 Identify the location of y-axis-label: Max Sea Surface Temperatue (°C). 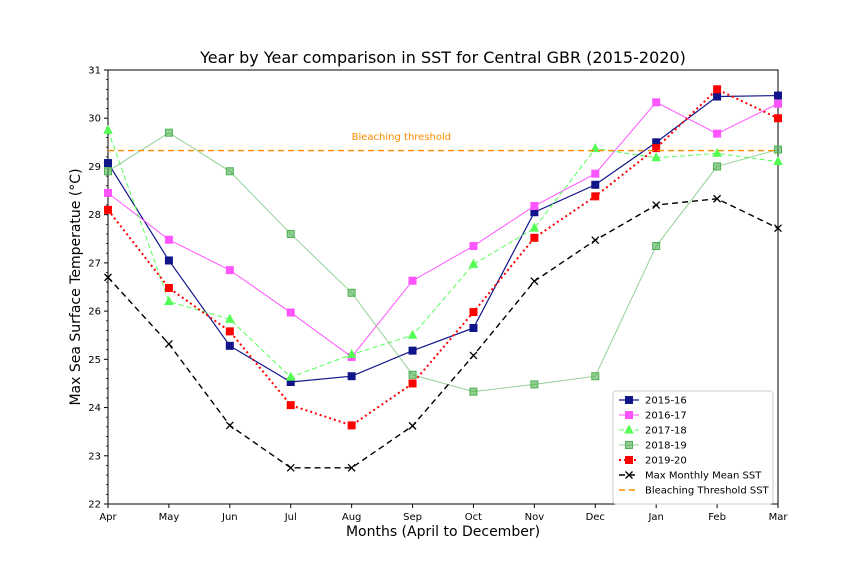
(76, 286).